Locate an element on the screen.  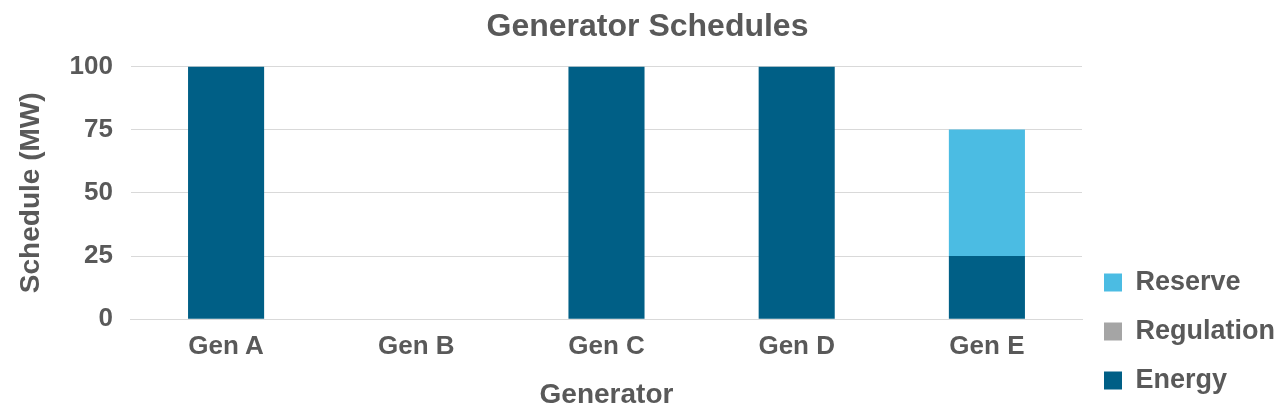
x-tick-label: Gen A is located at coordinates (226, 344).